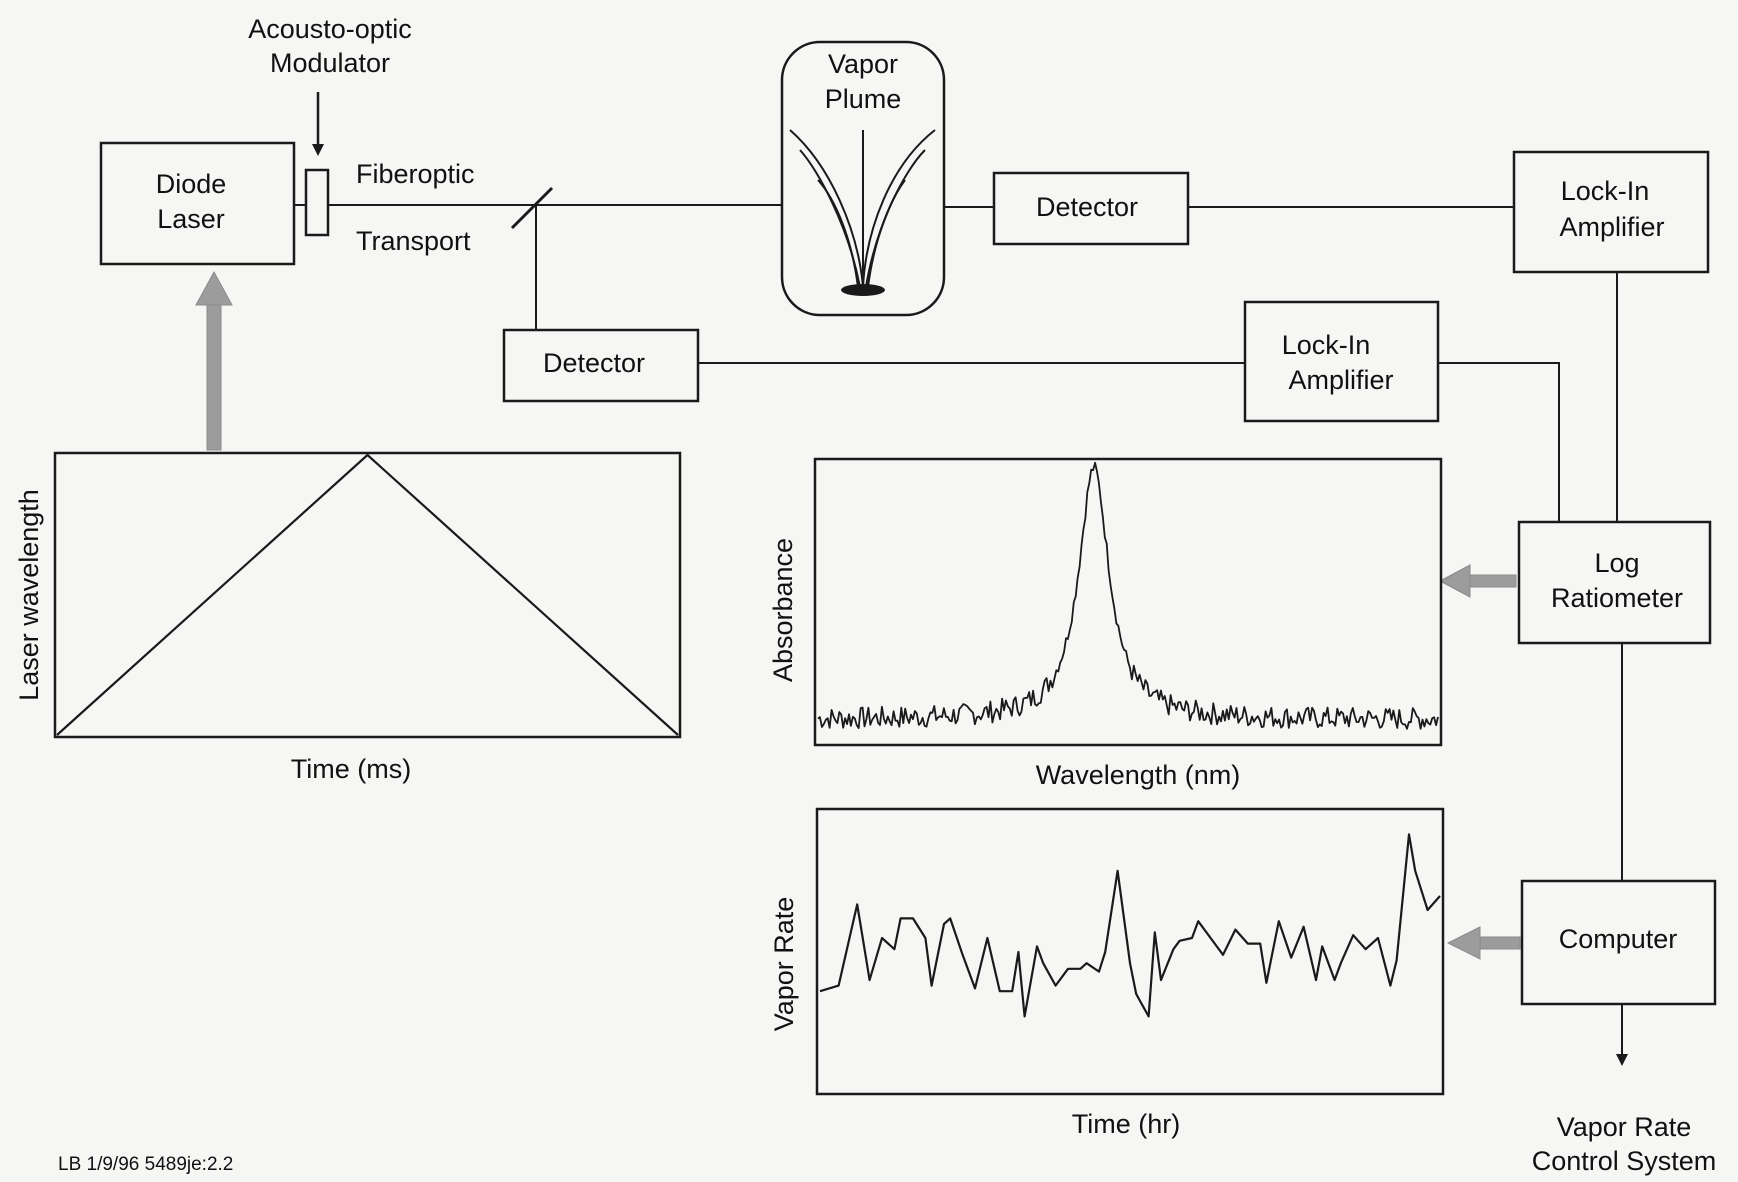 Image resolution: width=1738 pixels, height=1182 pixels. I want to click on beam-splitter, so click(532, 208).